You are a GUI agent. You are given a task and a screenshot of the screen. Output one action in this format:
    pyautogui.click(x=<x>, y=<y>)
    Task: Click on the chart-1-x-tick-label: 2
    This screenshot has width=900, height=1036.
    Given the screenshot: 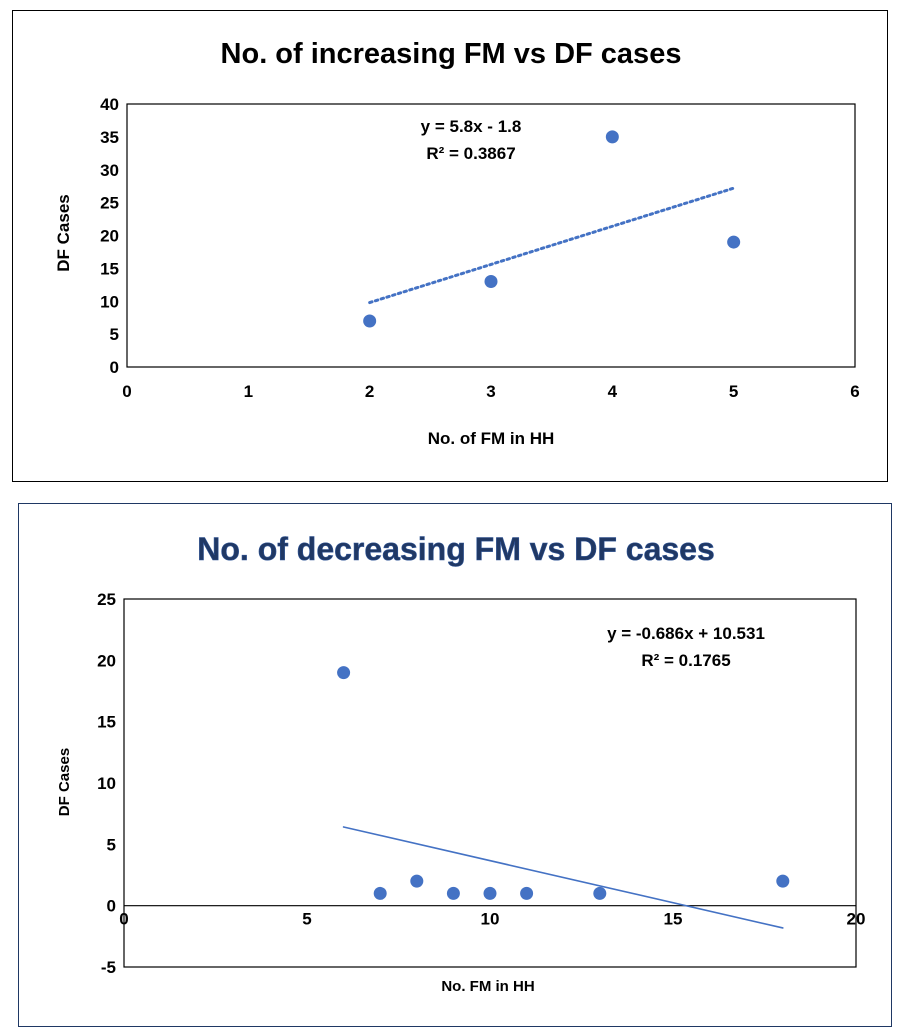 What is the action you would take?
    pyautogui.click(x=369, y=391)
    